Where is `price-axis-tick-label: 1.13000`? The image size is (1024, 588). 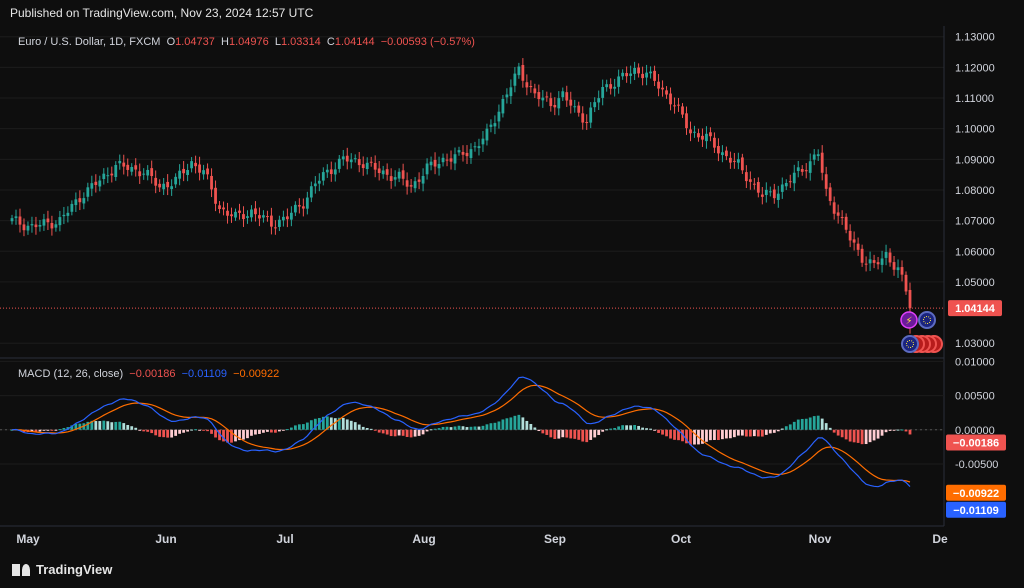
price-axis-tick-label: 1.13000 is located at coordinates (975, 38).